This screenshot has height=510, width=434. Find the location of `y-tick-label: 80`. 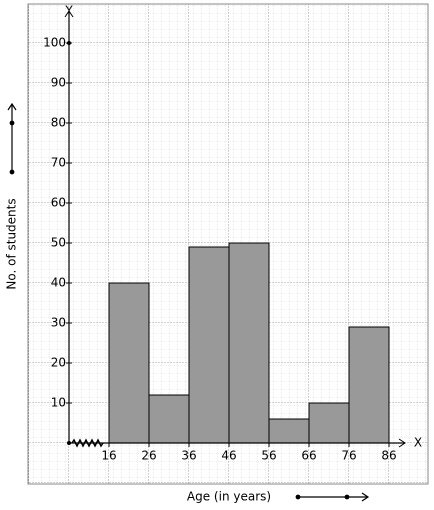

y-tick-label: 80 is located at coordinates (58, 123).